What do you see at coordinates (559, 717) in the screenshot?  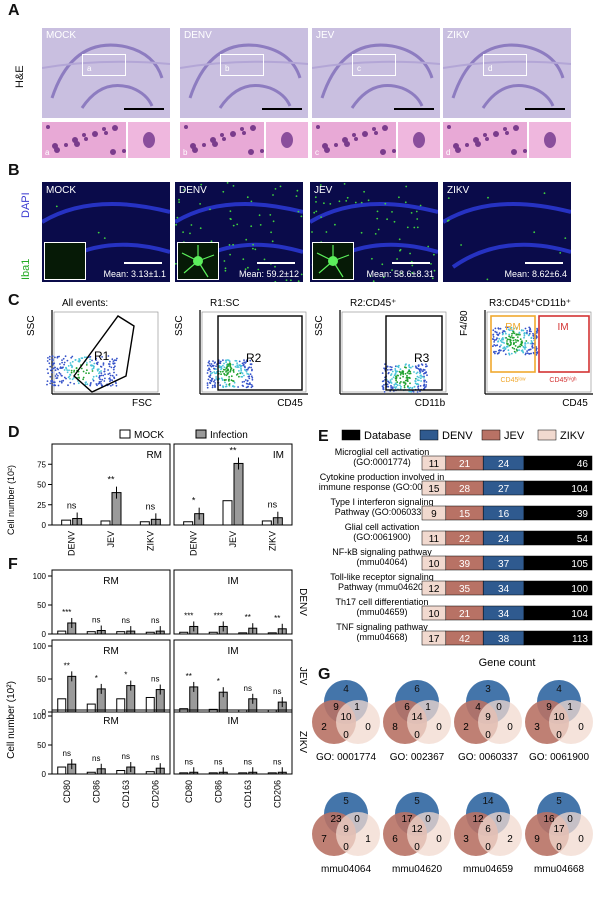 I see `venn-center: 10` at bounding box center [559, 717].